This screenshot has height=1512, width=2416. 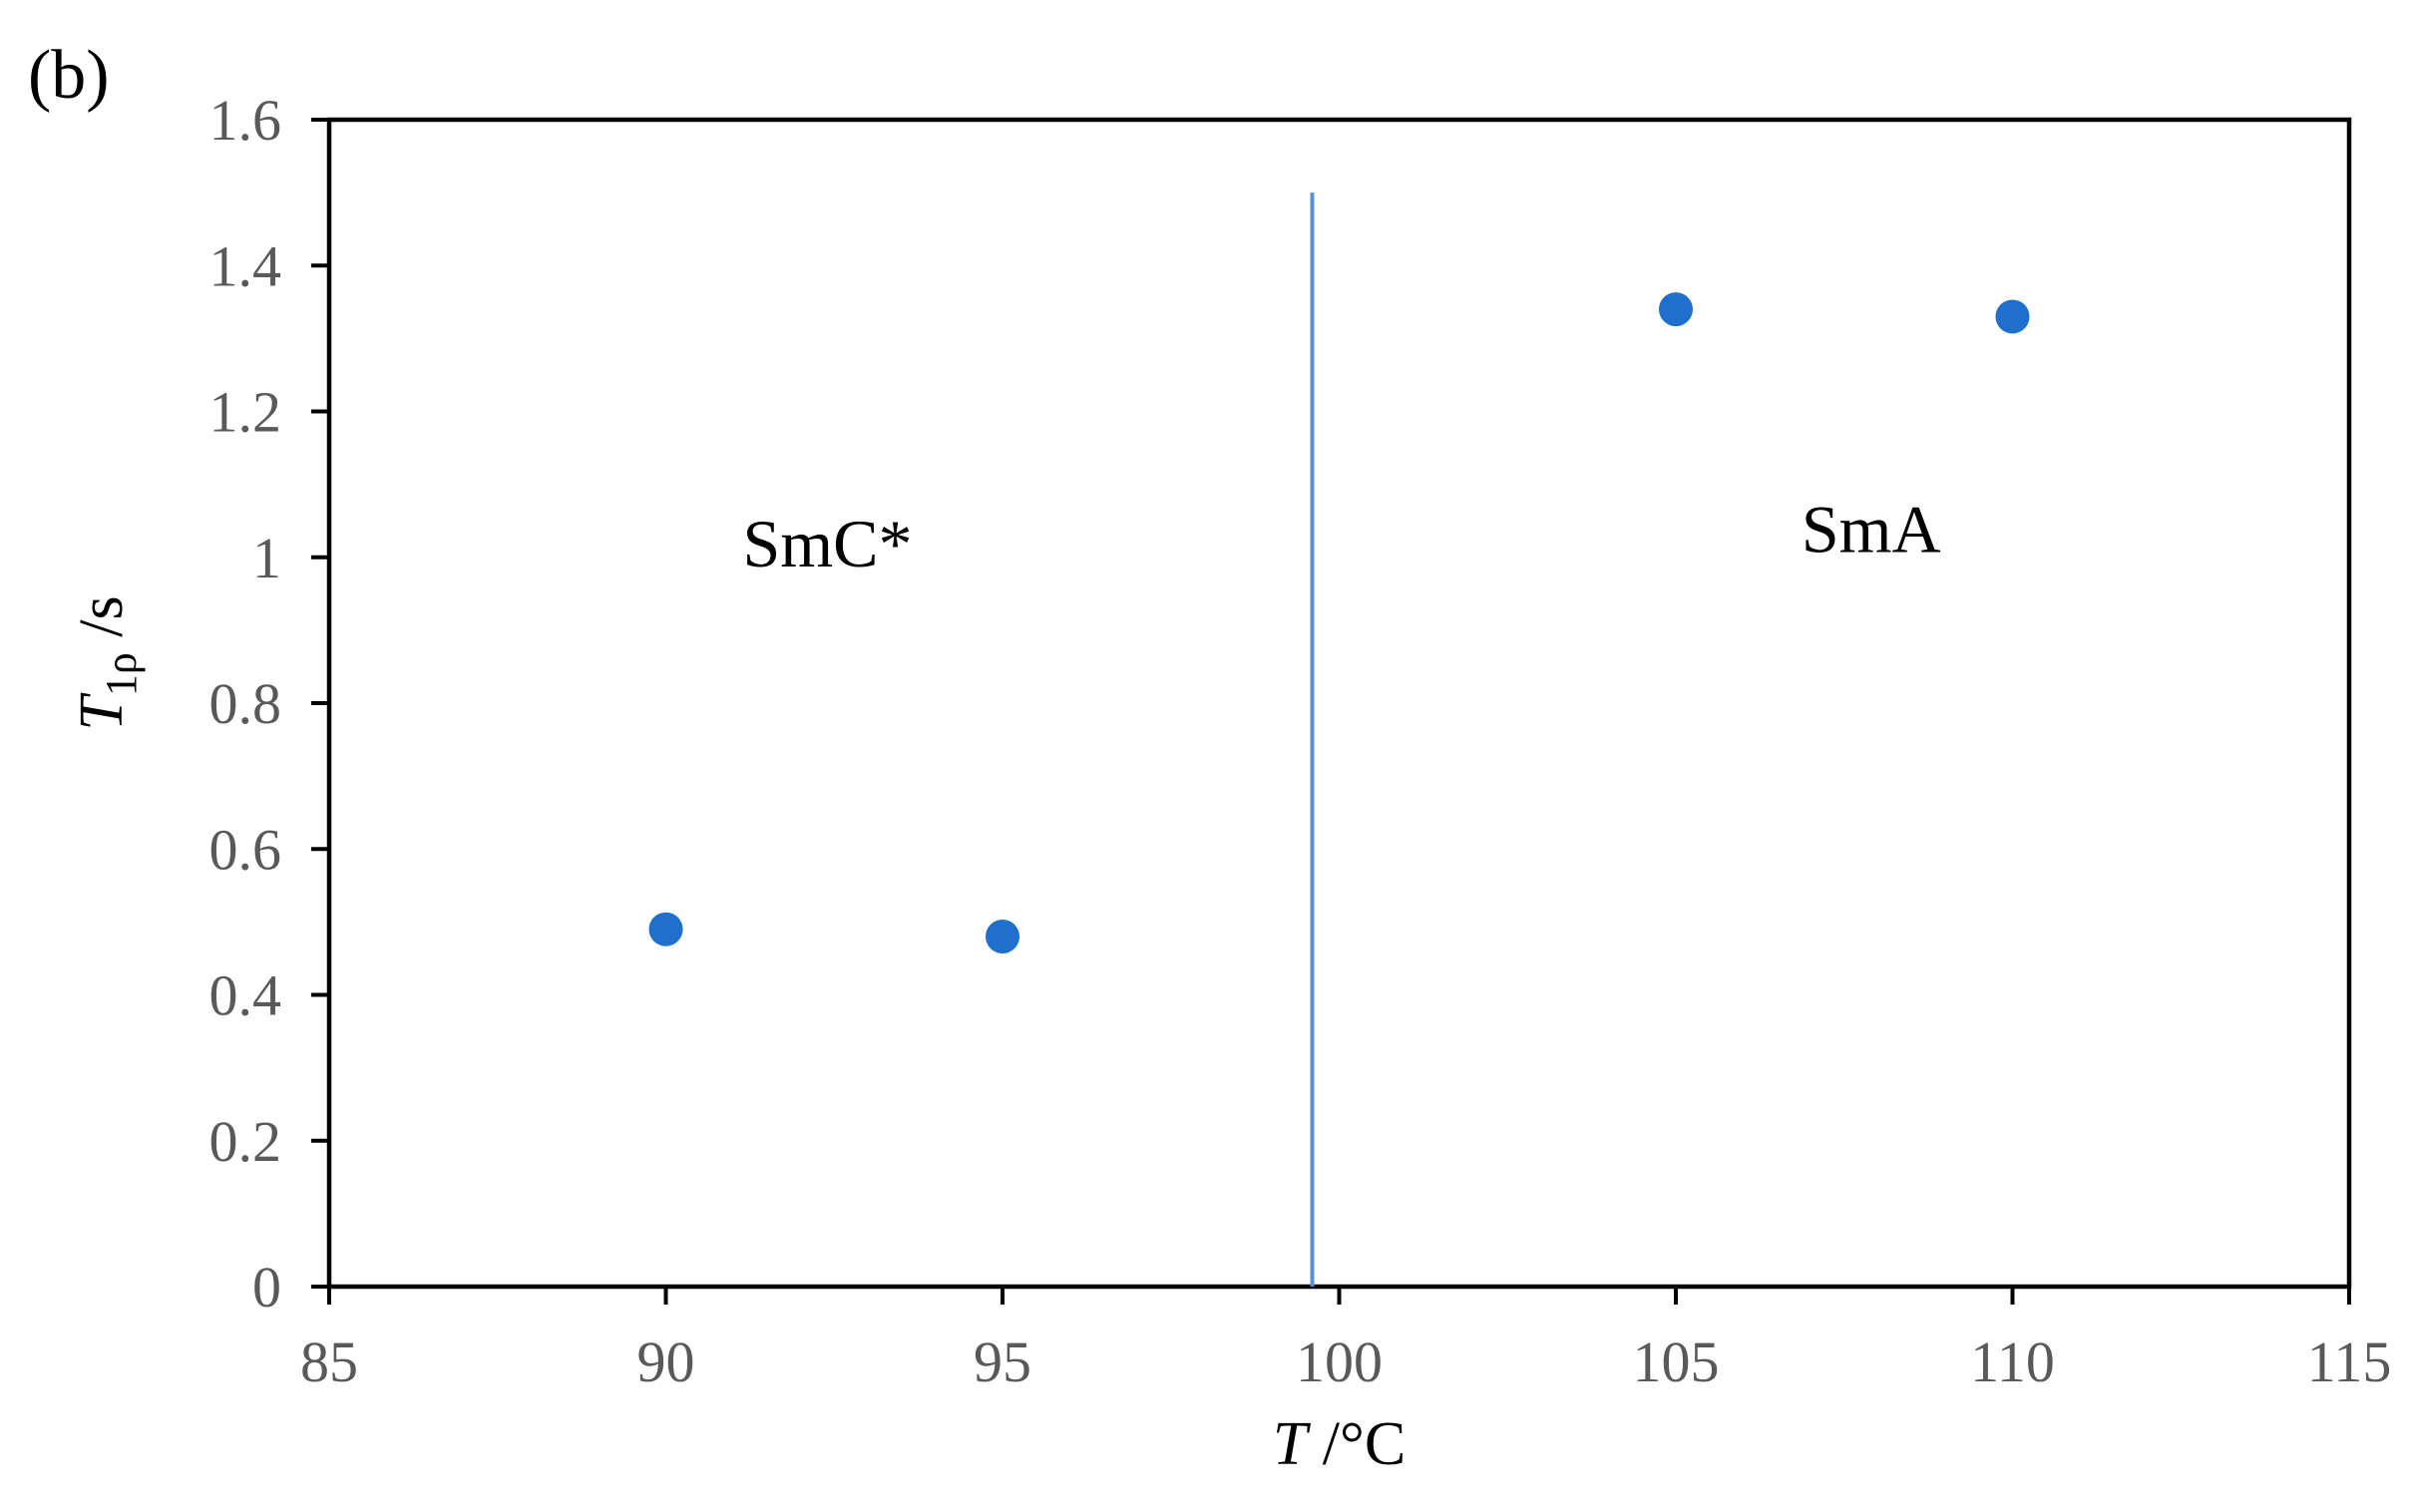 What do you see at coordinates (2349, 1361) in the screenshot?
I see `x-tick-label: 115` at bounding box center [2349, 1361].